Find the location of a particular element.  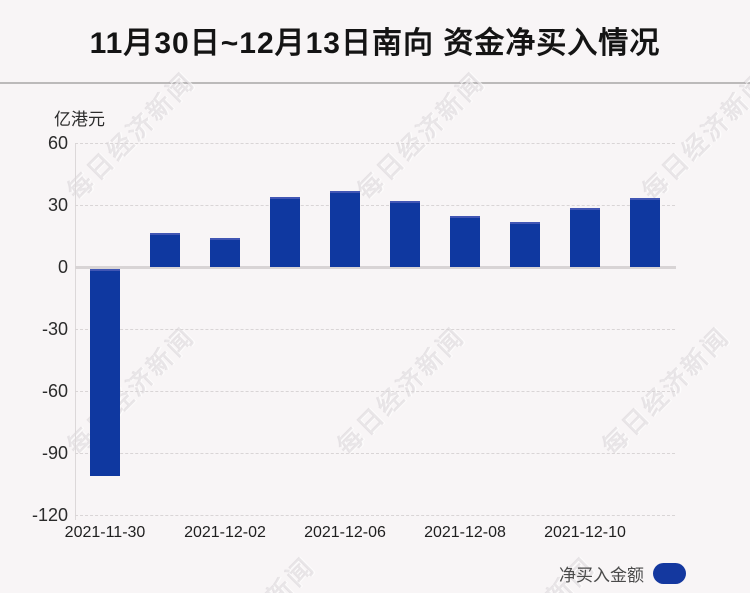

y-axis-tick-label: 60 is located at coordinates (57, 143).